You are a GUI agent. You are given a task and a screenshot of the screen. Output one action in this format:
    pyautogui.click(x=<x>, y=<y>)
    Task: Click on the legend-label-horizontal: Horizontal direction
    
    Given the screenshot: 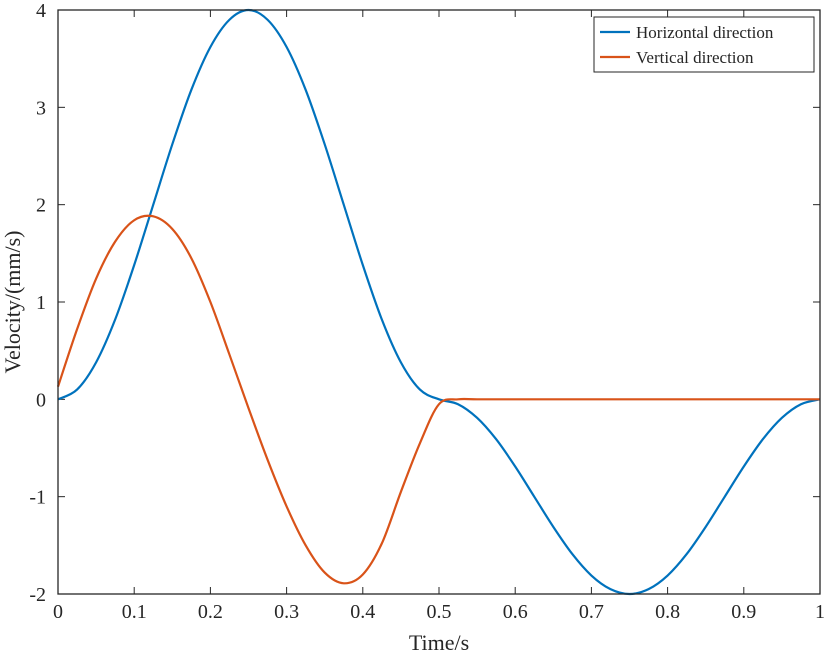 What is the action you would take?
    pyautogui.click(x=705, y=32)
    